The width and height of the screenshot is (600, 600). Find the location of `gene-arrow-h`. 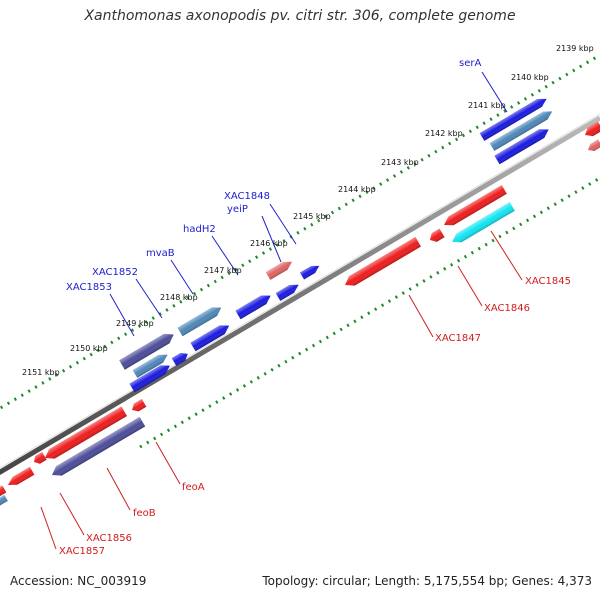

gene-arrow-h is located at coordinates (593, 146).